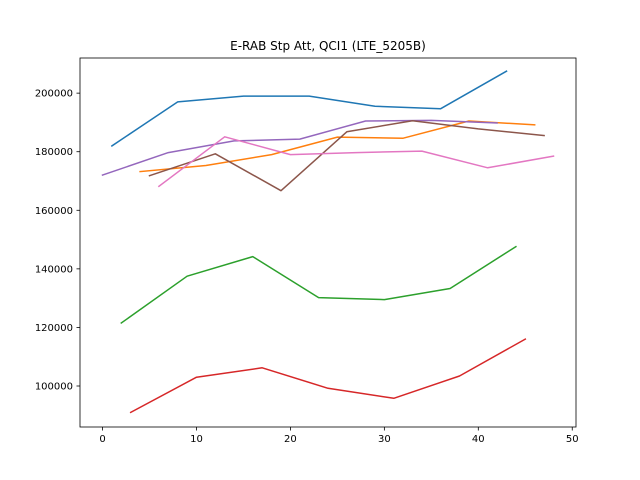  What do you see at coordinates (54, 94) in the screenshot?
I see `y-tick-label: 200000` at bounding box center [54, 94].